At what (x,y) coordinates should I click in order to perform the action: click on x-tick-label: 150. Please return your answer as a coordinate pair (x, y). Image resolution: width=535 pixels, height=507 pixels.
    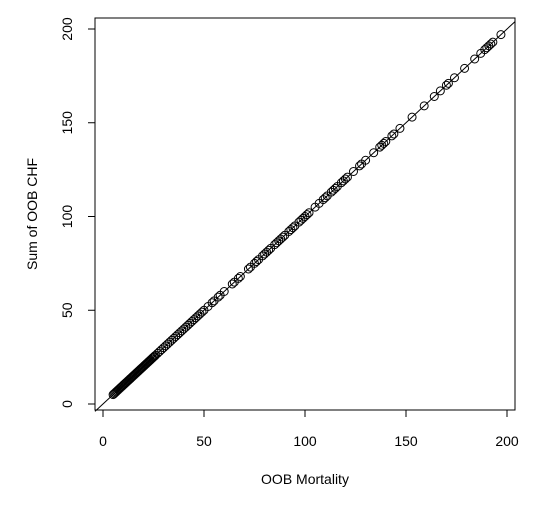
    Looking at the image, I should click on (406, 441).